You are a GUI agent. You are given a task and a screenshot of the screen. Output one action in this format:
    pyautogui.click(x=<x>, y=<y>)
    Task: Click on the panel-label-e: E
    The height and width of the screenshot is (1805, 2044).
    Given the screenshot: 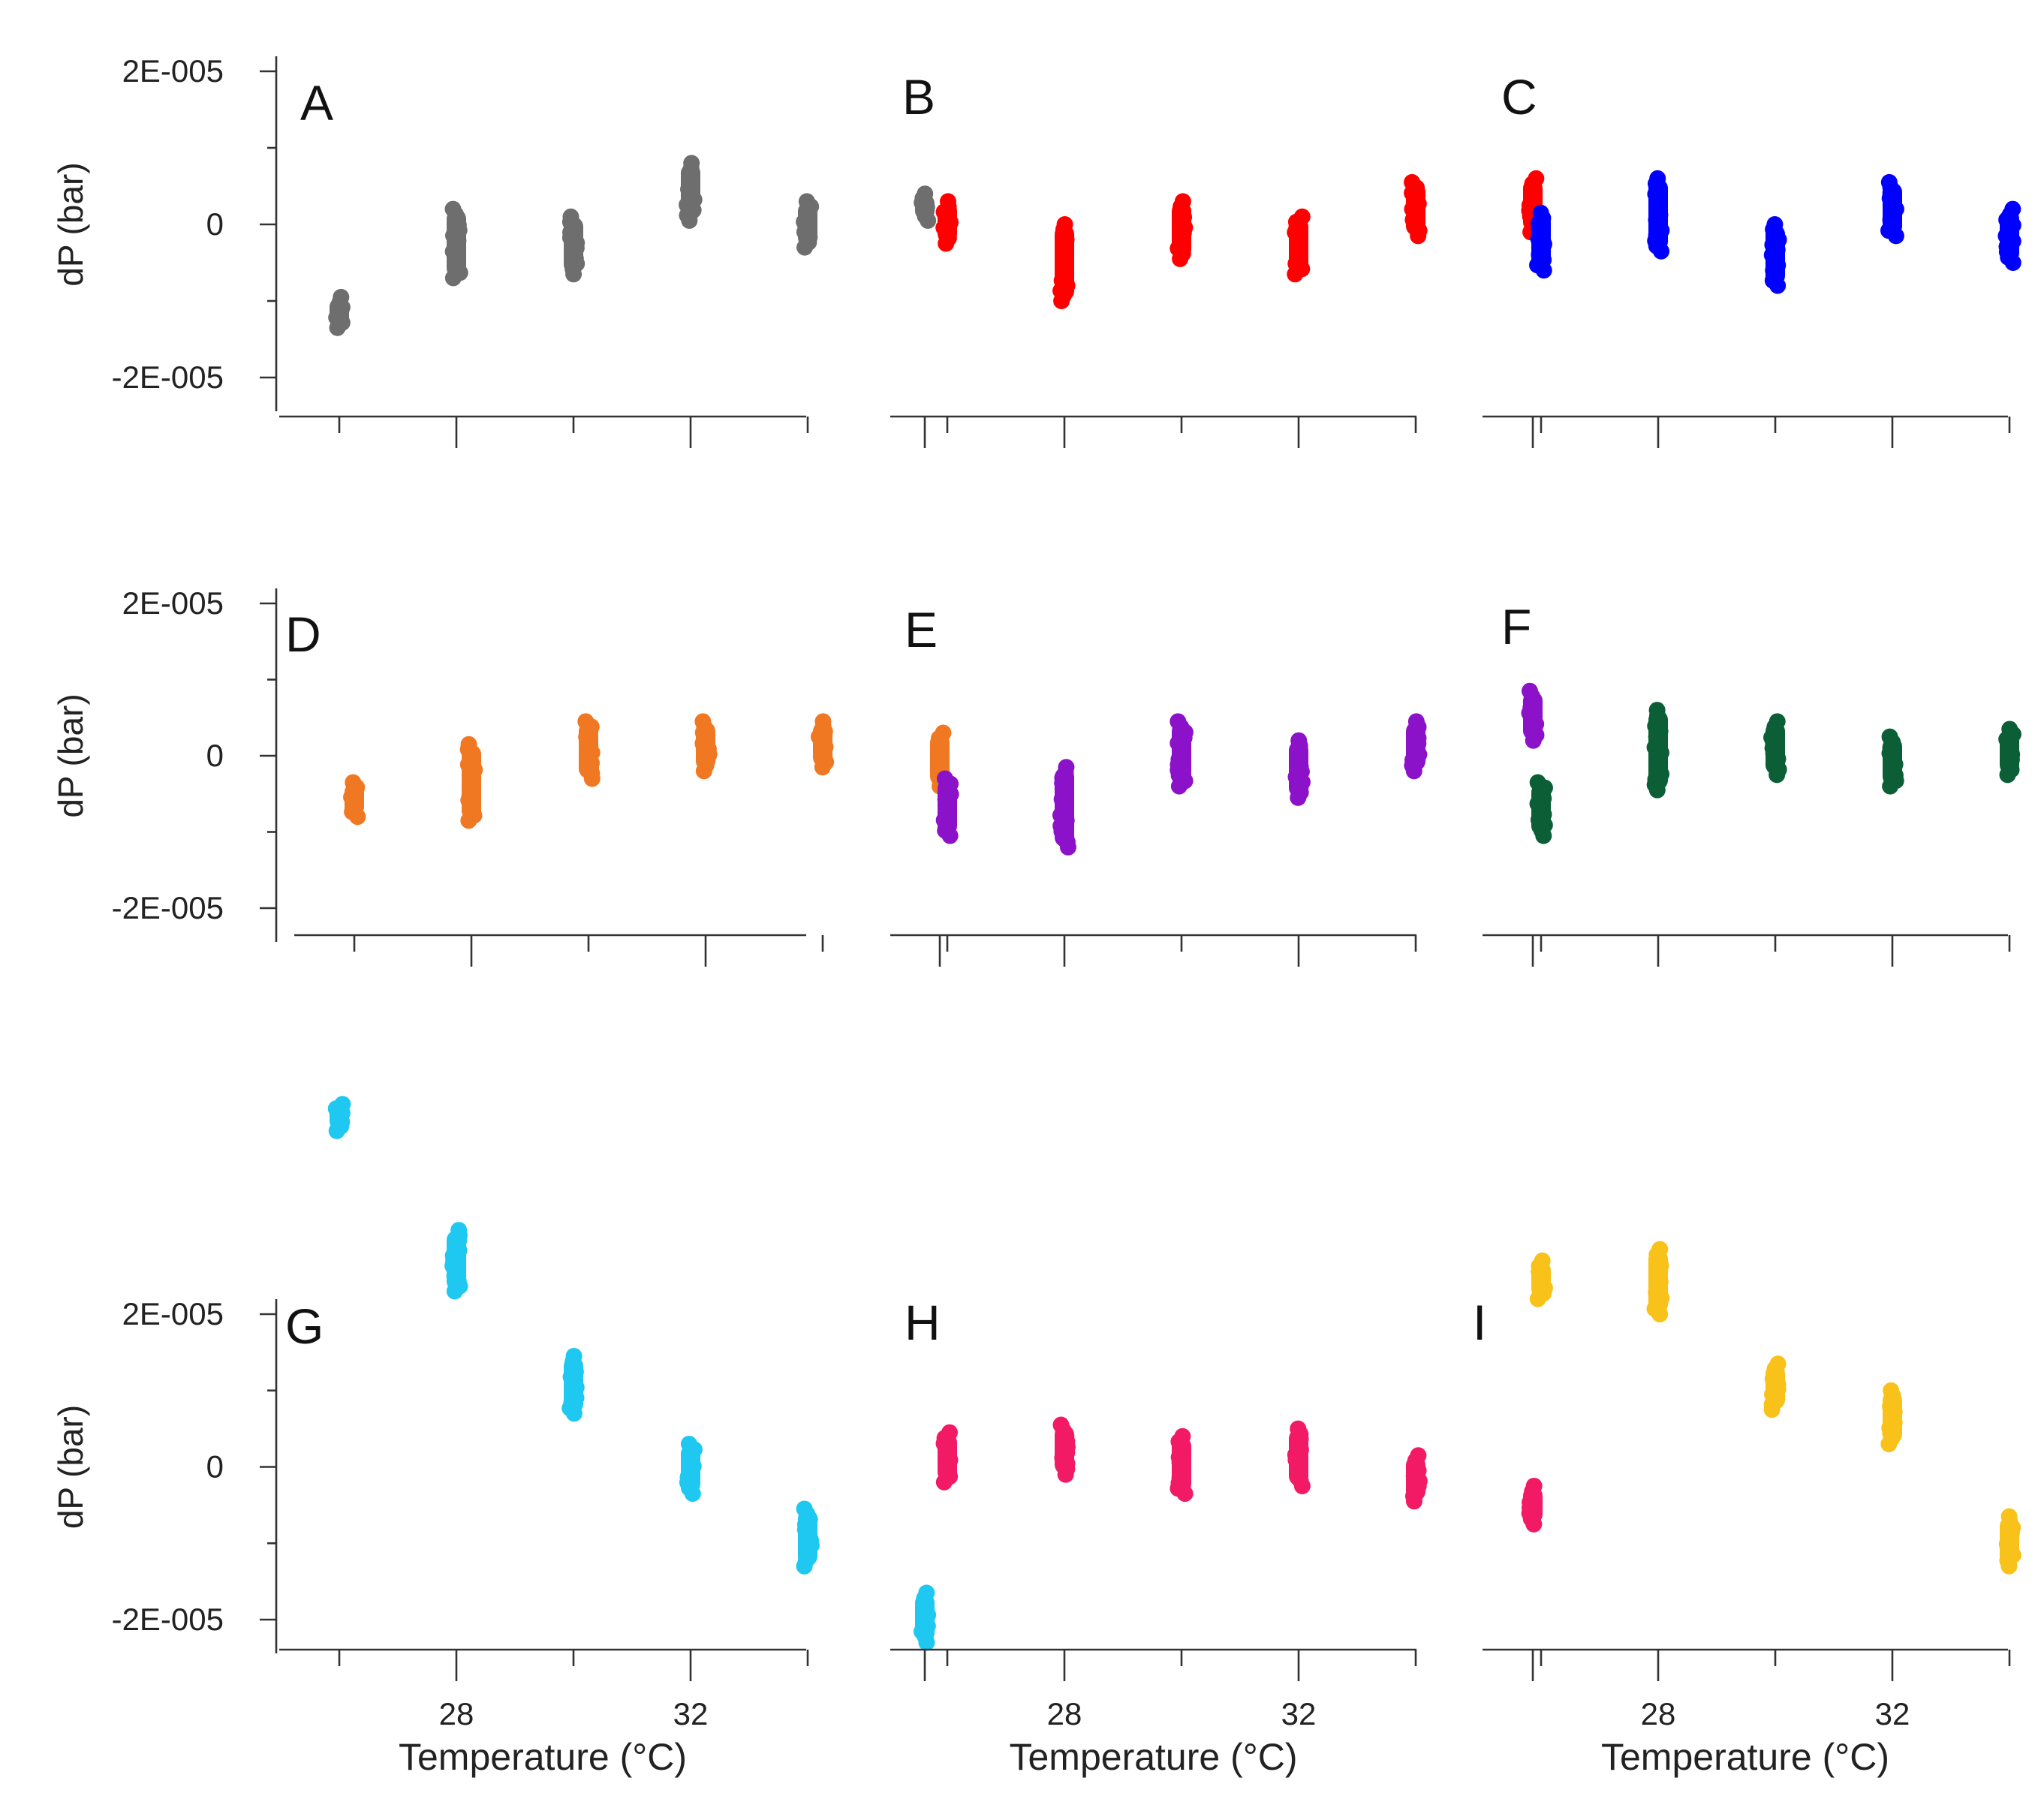 What is the action you would take?
    pyautogui.click(x=922, y=629)
    